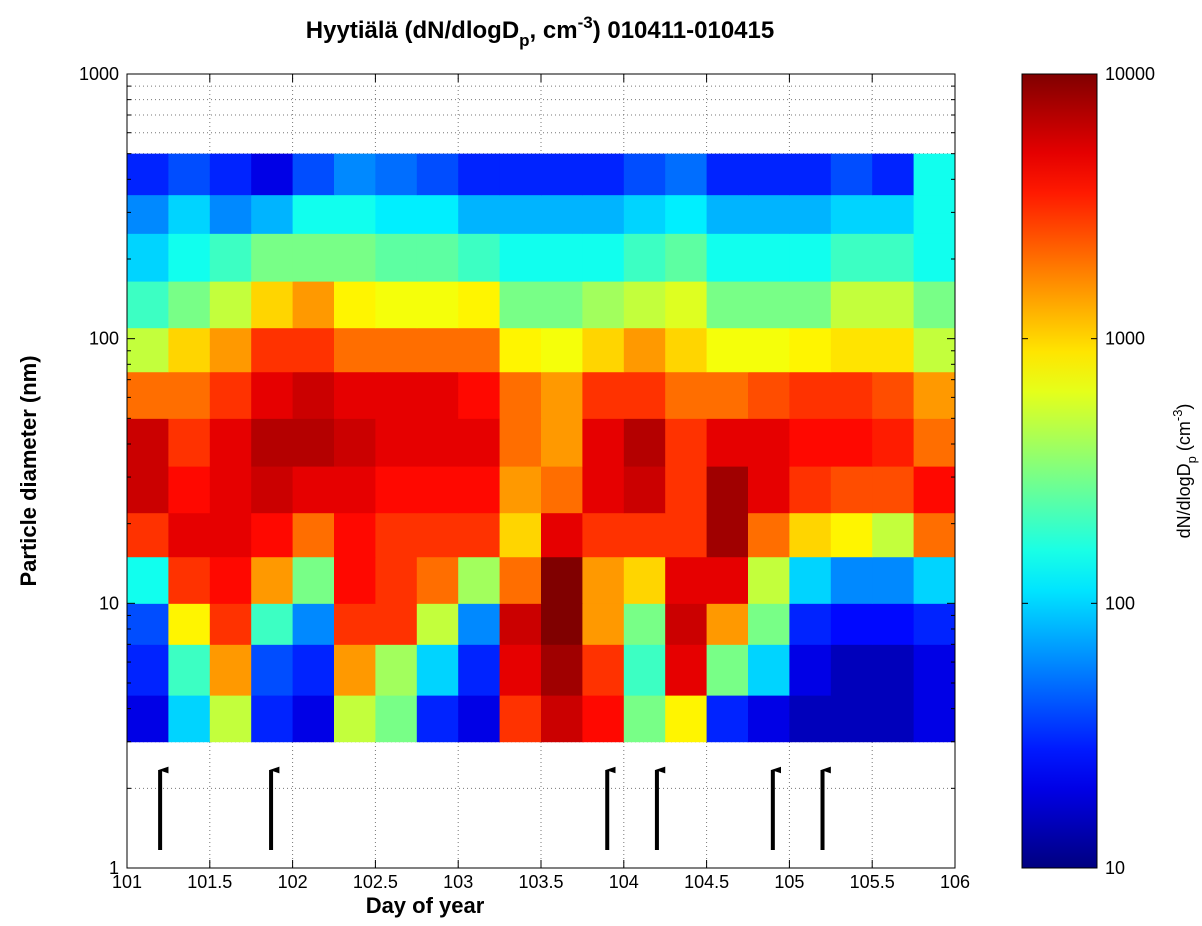 The width and height of the screenshot is (1202, 926). Describe the element at coordinates (789, 882) in the screenshot. I see `x-tick-label: 105` at that location.